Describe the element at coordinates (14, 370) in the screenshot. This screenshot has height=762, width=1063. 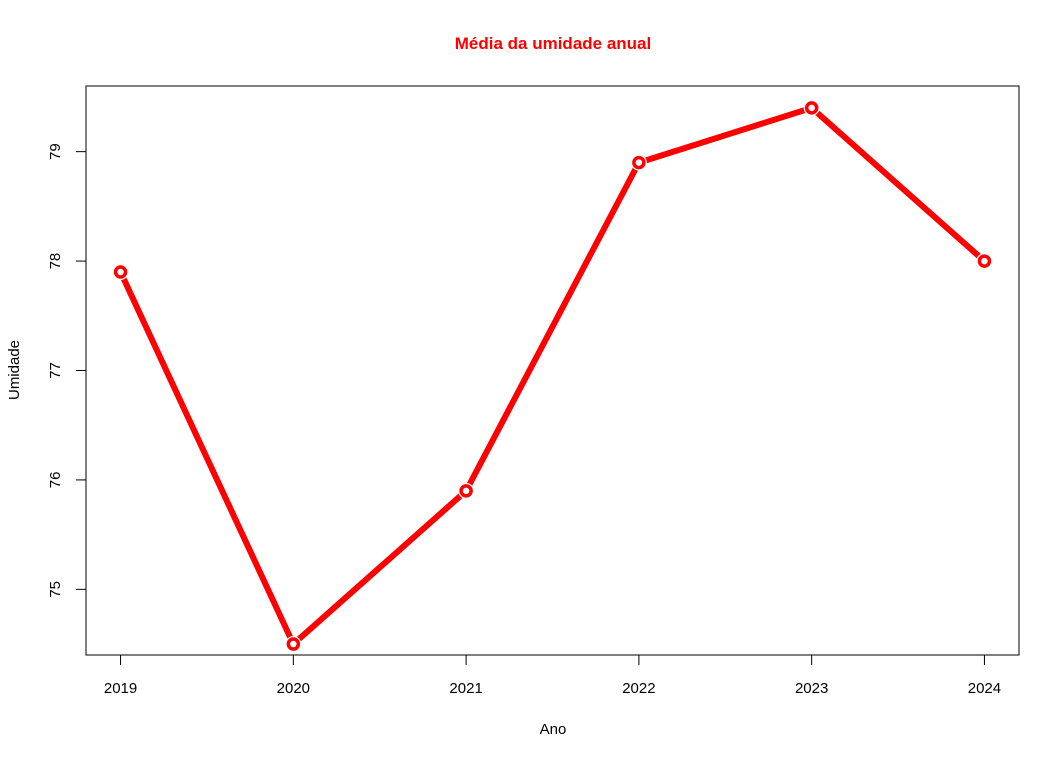
I see `y-axis-label: Umidade` at that location.